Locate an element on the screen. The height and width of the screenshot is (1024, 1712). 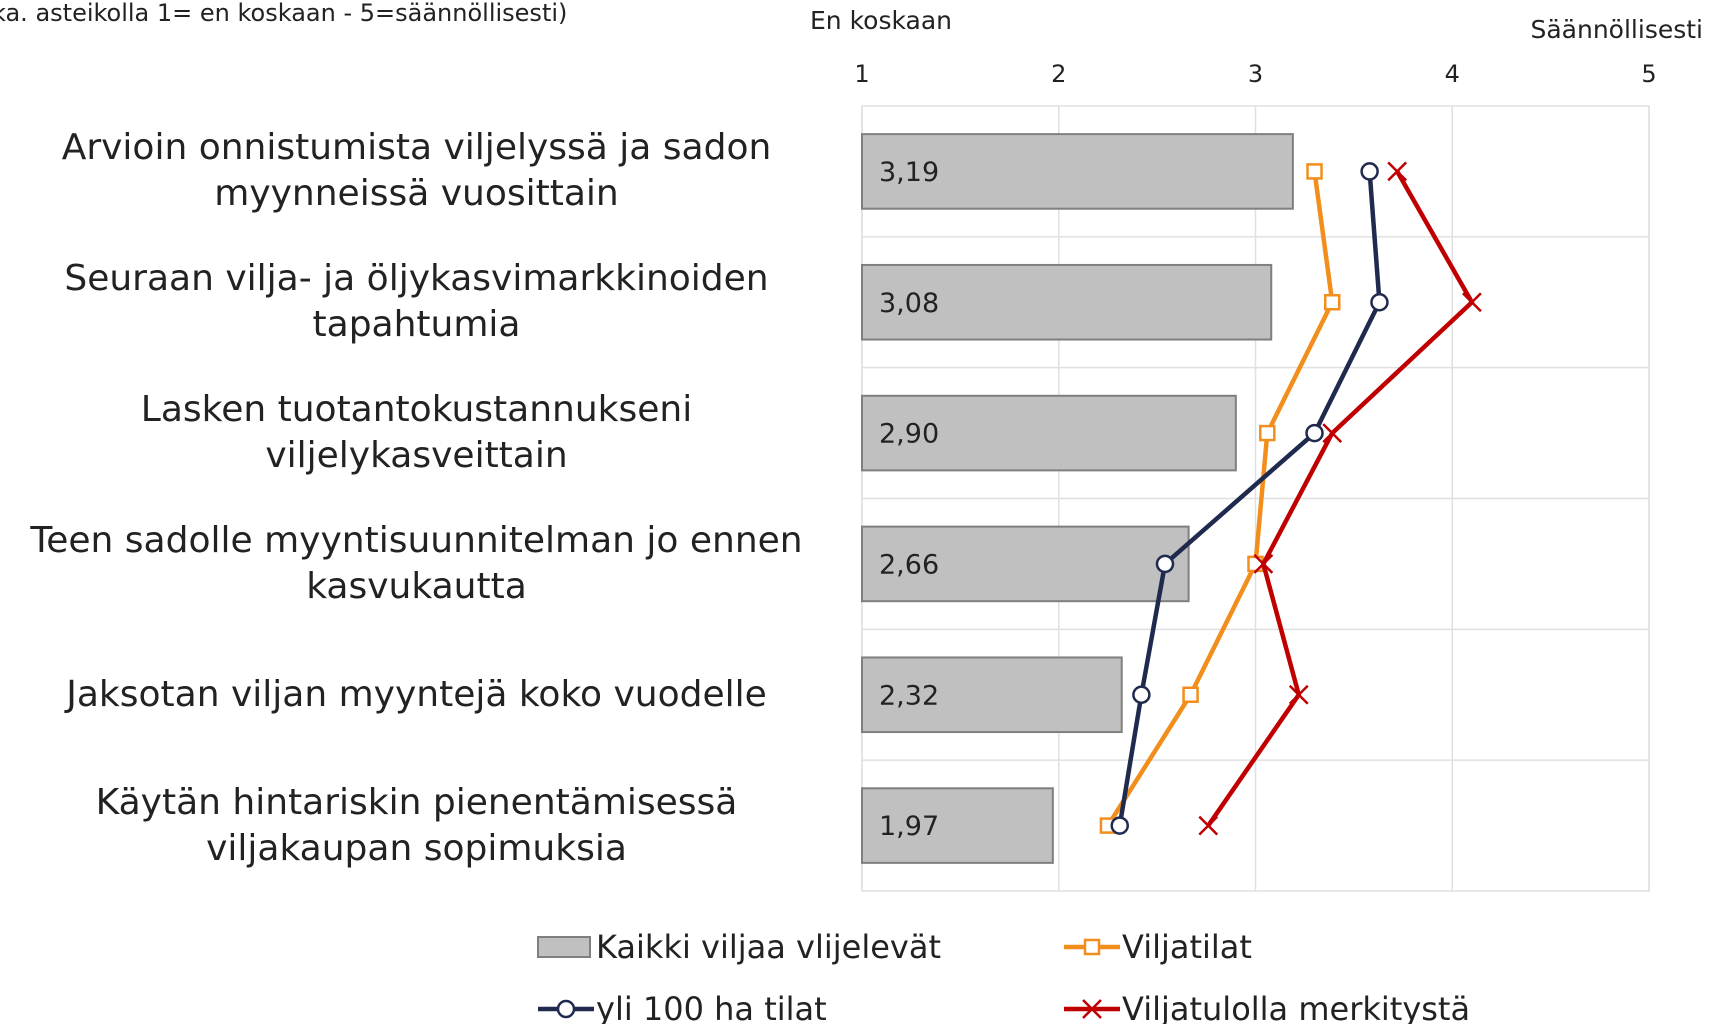
axis-annotation: En koskaan is located at coordinates (881, 20).